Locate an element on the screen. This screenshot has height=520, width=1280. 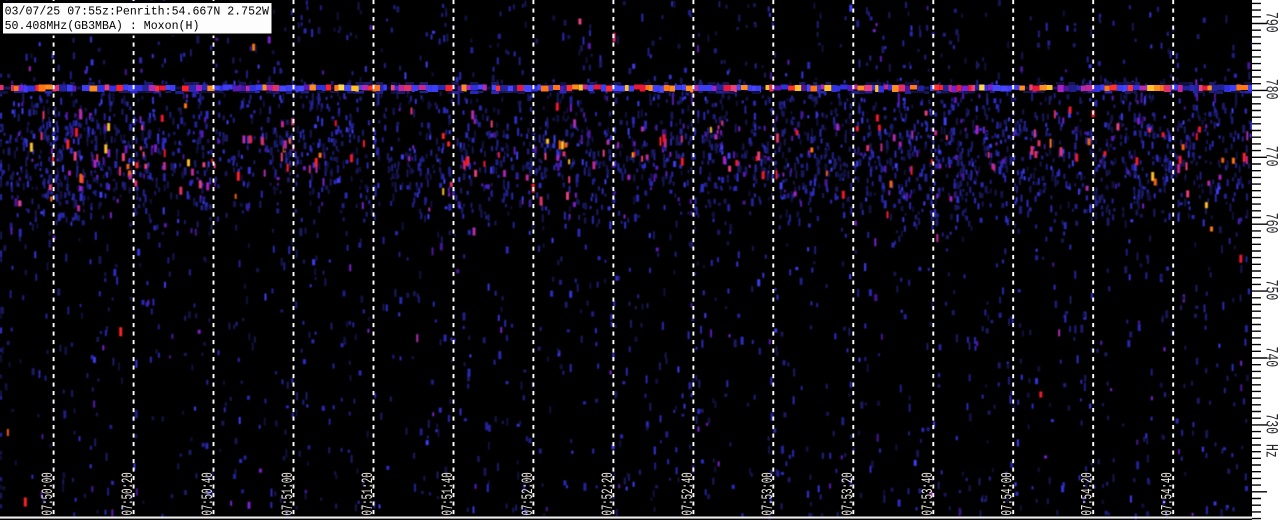
svg-text: 740 is located at coordinates (1270, 357).